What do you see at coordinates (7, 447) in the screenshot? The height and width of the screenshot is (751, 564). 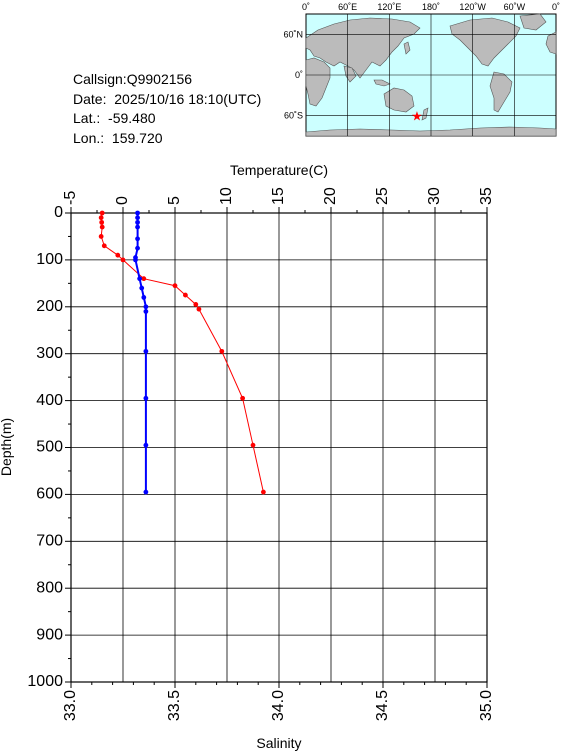 I see `depth-axis-label: Depth(m)` at bounding box center [7, 447].